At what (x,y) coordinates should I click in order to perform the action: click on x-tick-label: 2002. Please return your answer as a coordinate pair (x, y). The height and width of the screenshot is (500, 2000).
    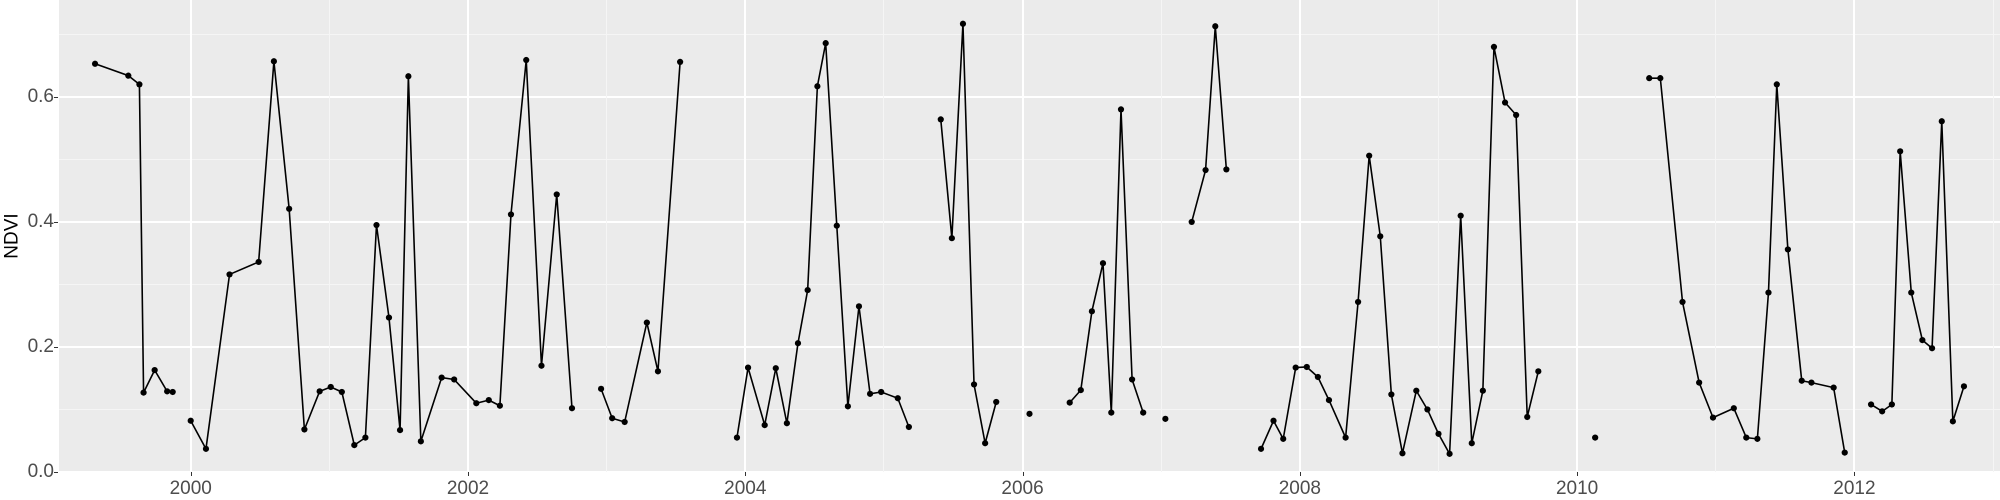
    Looking at the image, I should click on (468, 488).